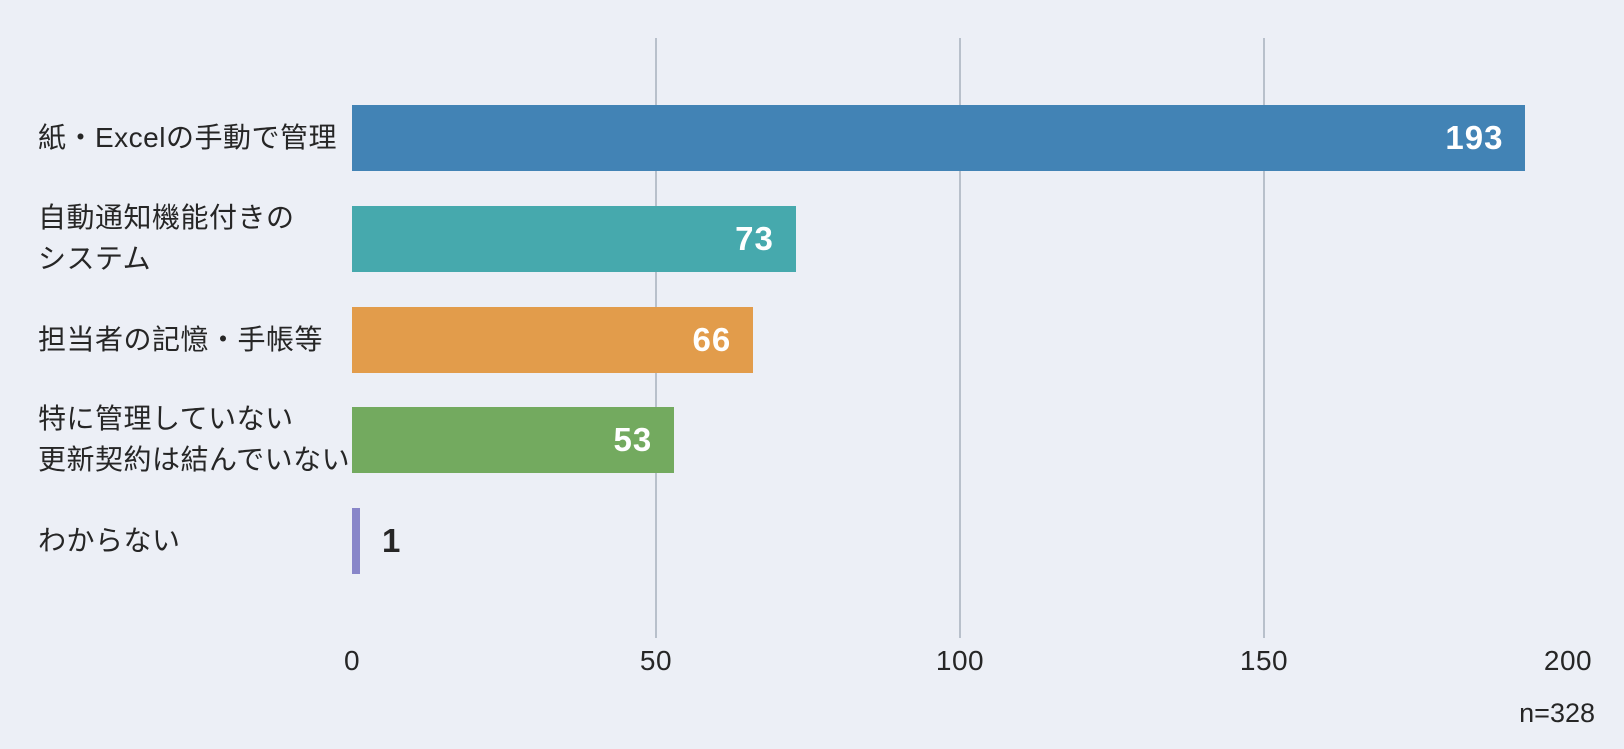 This screenshot has height=749, width=1624. I want to click on category-label: 担当者の記憶・手帳等, so click(181, 339).